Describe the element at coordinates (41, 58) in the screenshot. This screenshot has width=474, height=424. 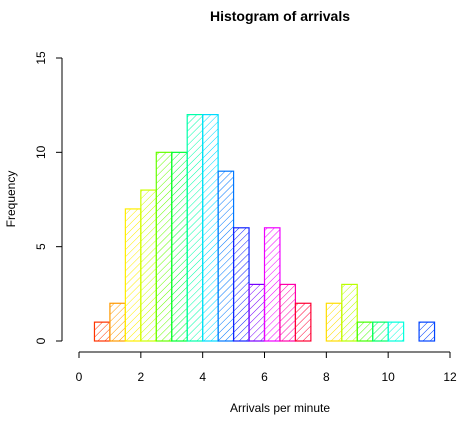
I see `y-tick-label: 15` at that location.